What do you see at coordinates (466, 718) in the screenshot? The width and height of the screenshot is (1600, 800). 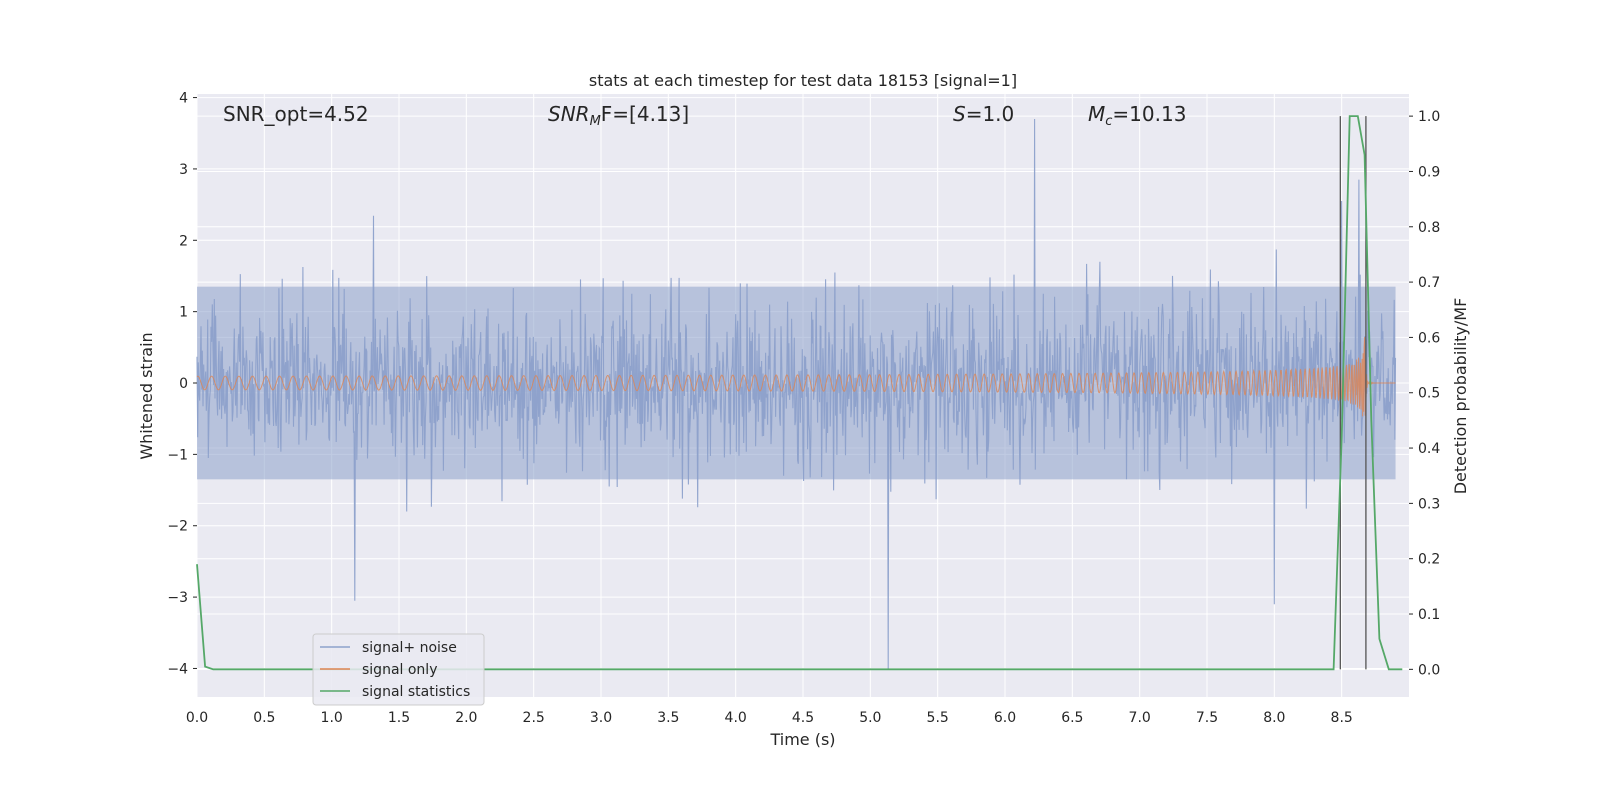 I see `x-tick-label: 2.0` at bounding box center [466, 718].